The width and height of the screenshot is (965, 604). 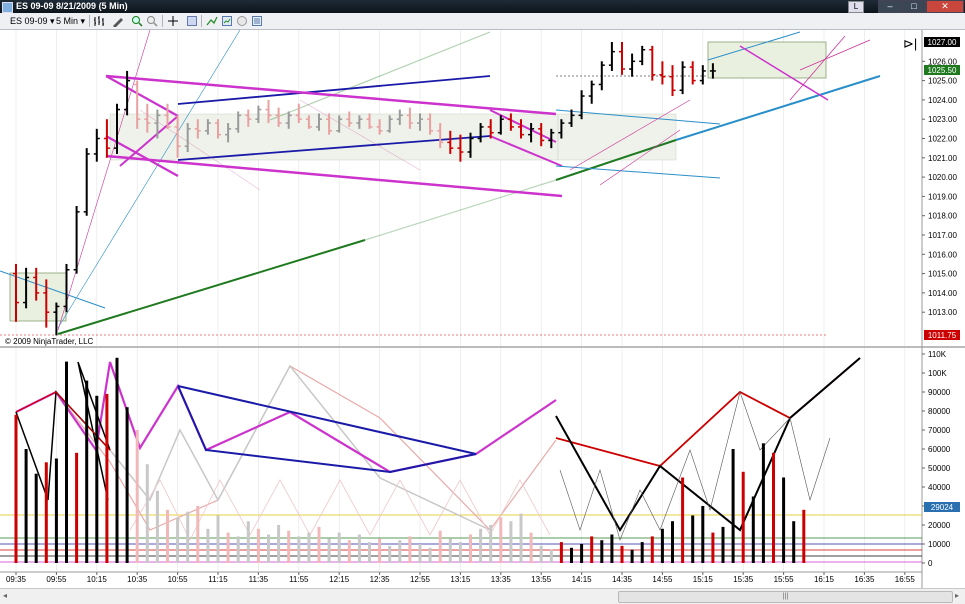 I want to click on maximize-button: □, so click(x=914, y=6).